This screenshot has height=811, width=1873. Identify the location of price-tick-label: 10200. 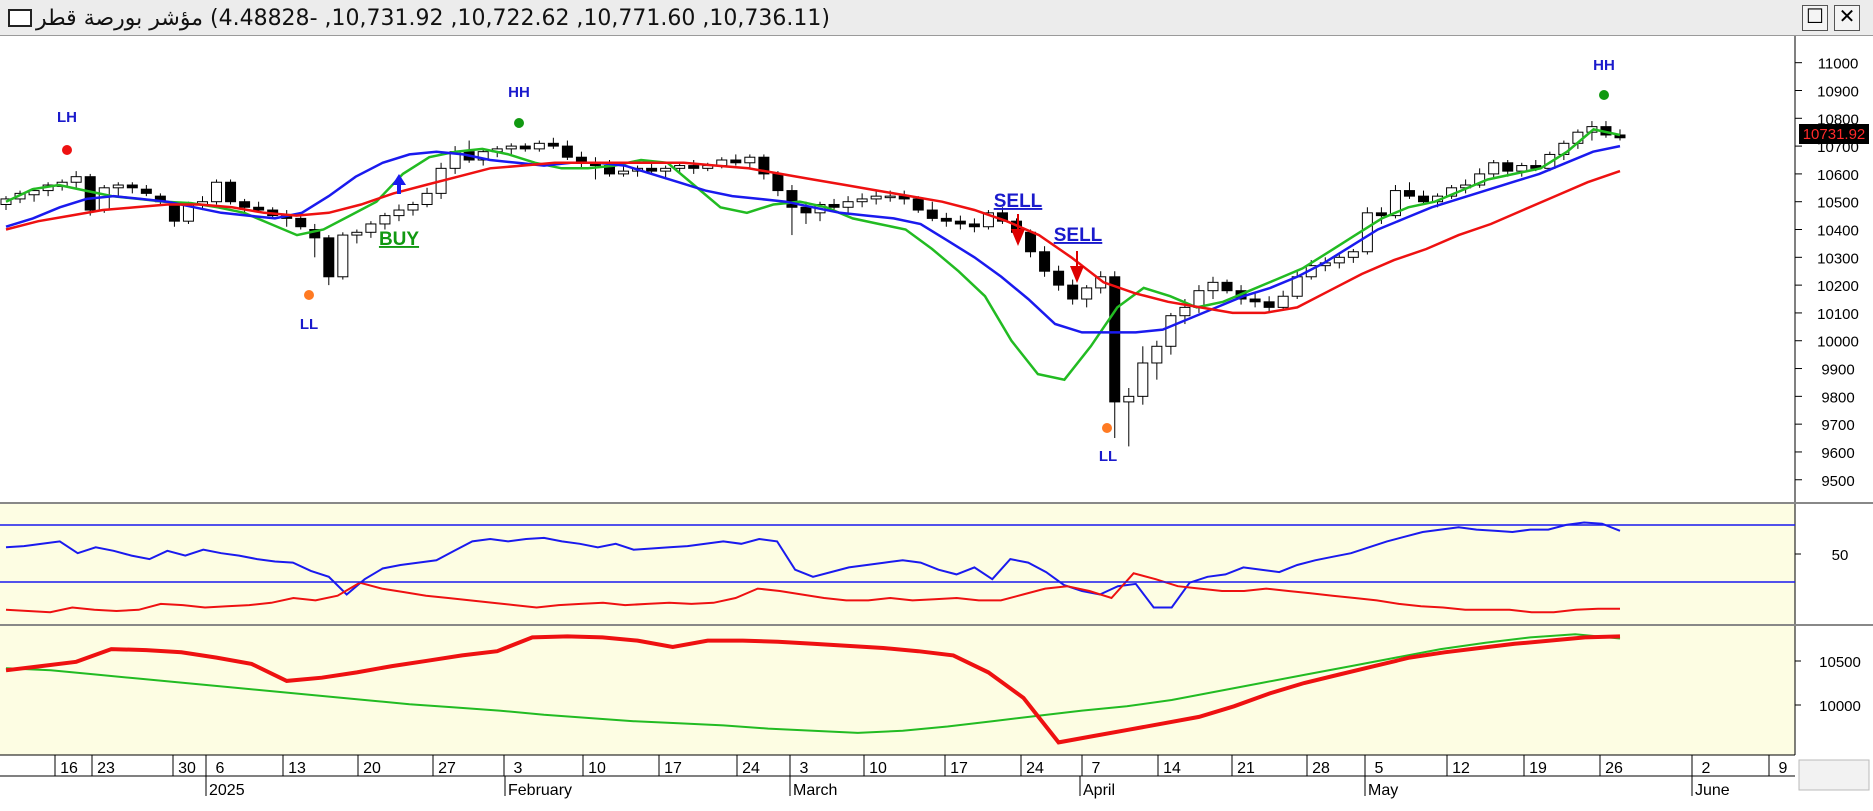
(1838, 286).